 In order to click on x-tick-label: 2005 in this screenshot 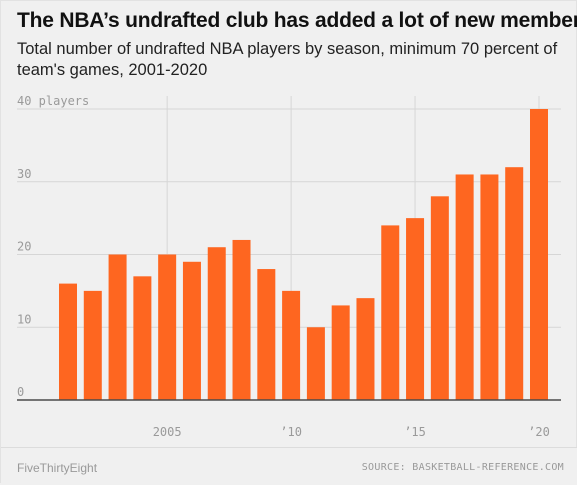, I will do `click(167, 432)`.